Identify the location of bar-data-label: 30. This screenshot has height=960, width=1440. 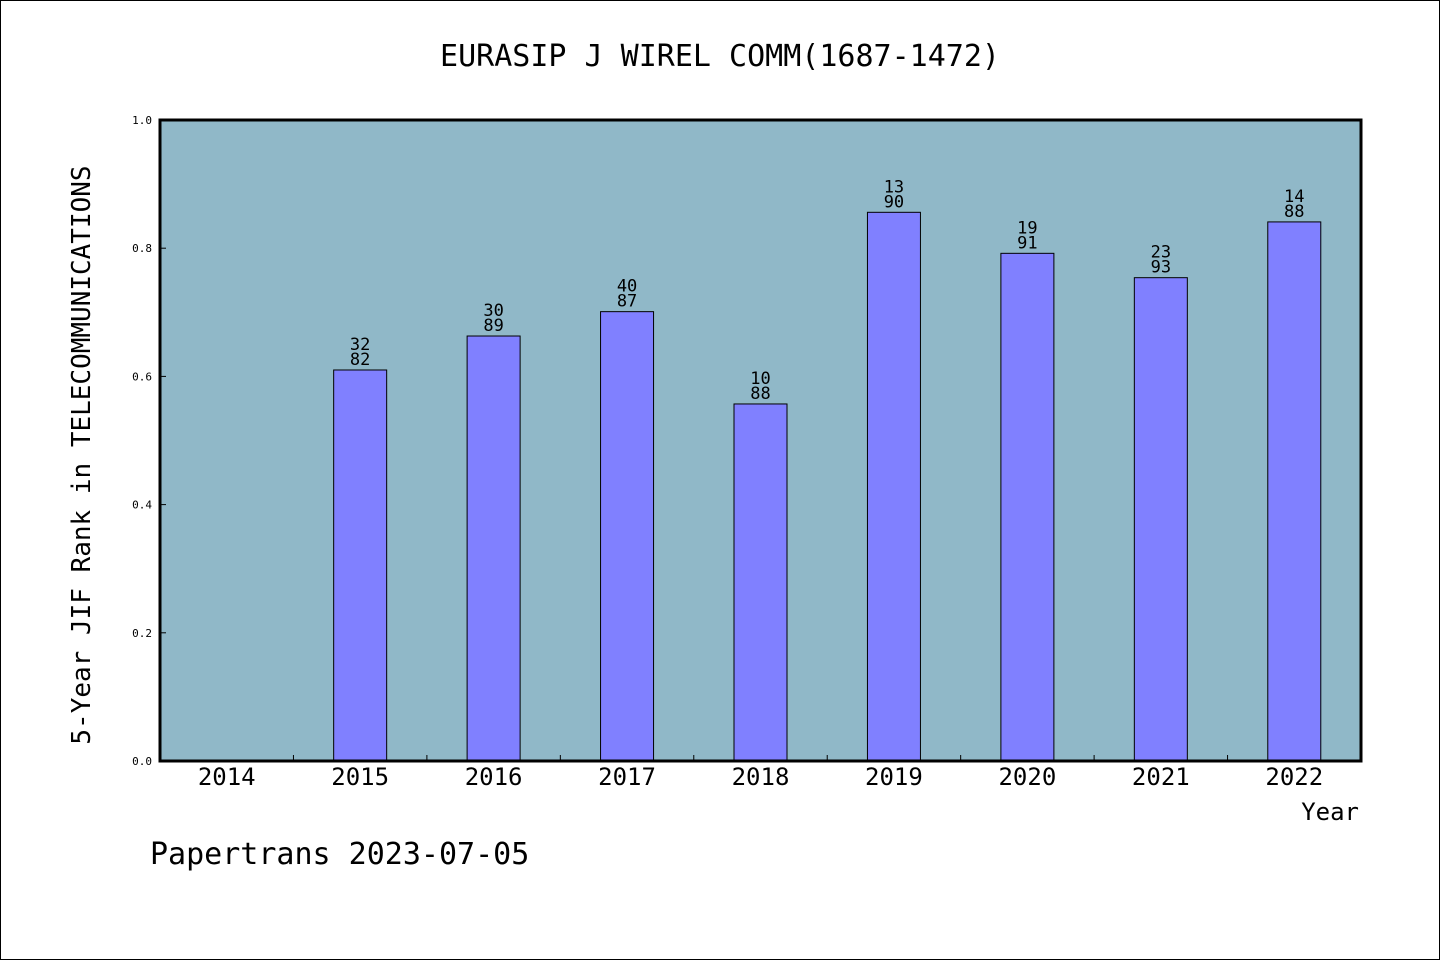
(493, 311).